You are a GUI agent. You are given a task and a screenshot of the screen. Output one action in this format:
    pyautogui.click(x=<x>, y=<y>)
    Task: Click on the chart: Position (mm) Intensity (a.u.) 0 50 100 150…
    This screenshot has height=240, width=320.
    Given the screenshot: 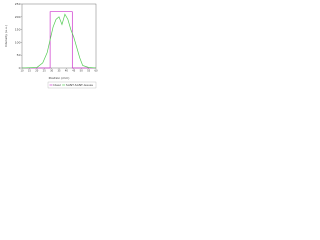 What is the action you would take?
    pyautogui.click(x=51, y=45)
    